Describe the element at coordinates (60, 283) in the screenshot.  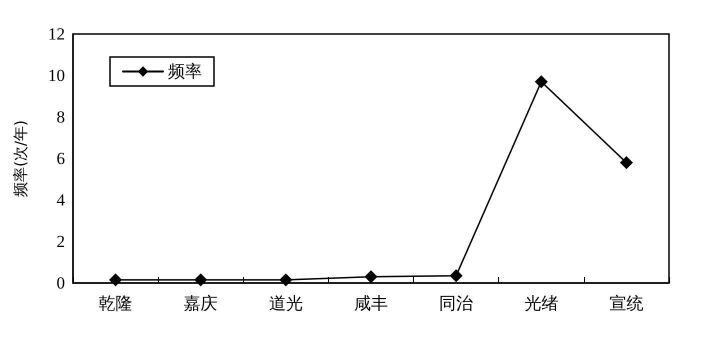
I see `y-tick-label: 0` at that location.